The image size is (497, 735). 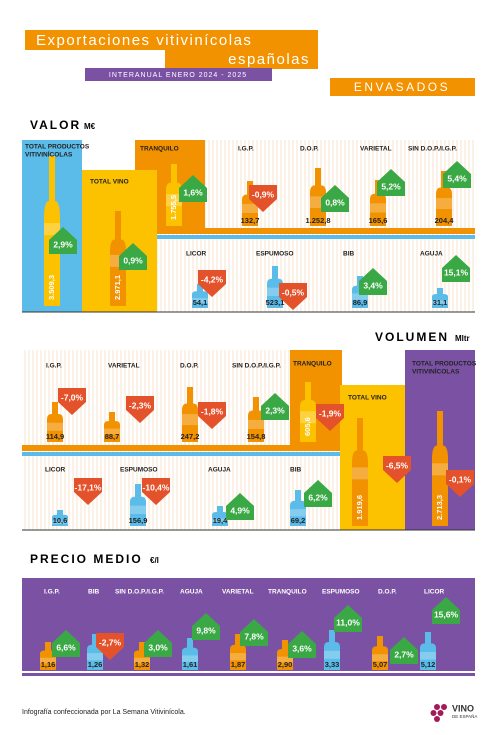 What do you see at coordinates (463, 708) in the screenshot?
I see `logo-text: VINO` at bounding box center [463, 708].